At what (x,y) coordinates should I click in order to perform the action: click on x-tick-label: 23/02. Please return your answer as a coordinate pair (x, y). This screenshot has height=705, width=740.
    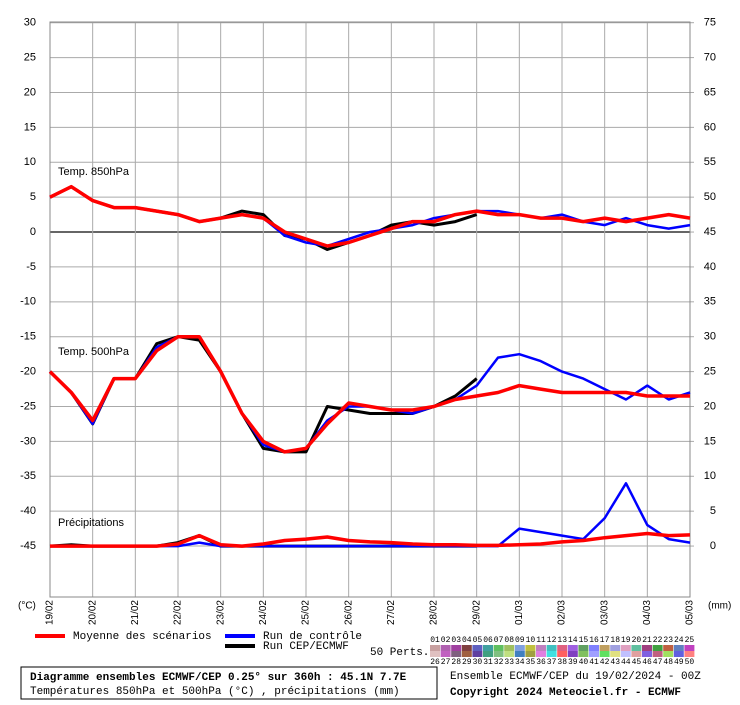
    Looking at the image, I should click on (220, 612).